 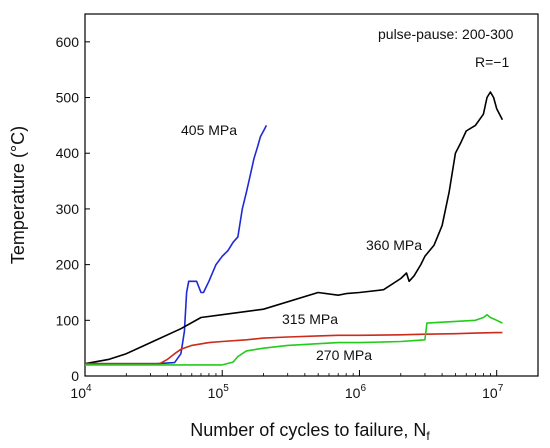 I want to click on series-label-270: 270 MPa, so click(x=344, y=355).